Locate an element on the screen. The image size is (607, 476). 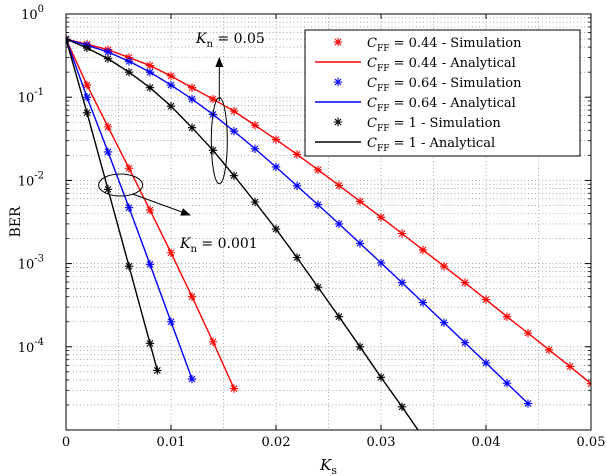
legend-entry: CFF = 0.44 - Analytical is located at coordinates (415, 65).